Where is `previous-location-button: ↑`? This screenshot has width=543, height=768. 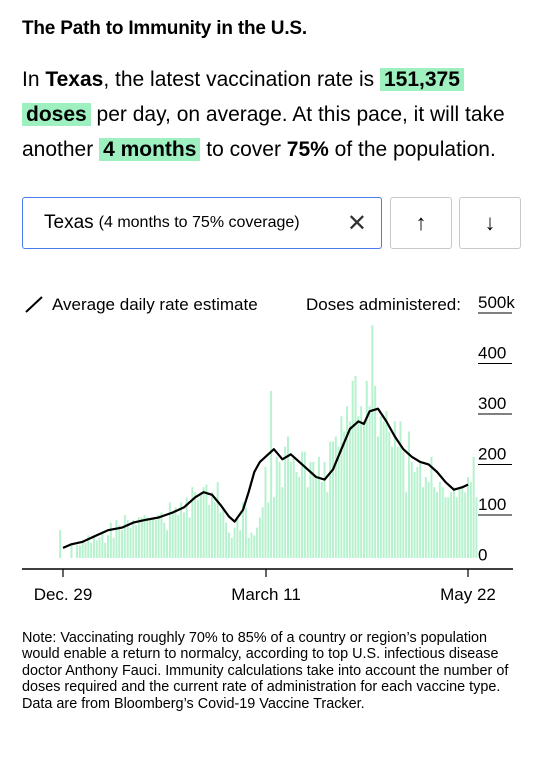 previous-location-button: ↑ is located at coordinates (421, 223).